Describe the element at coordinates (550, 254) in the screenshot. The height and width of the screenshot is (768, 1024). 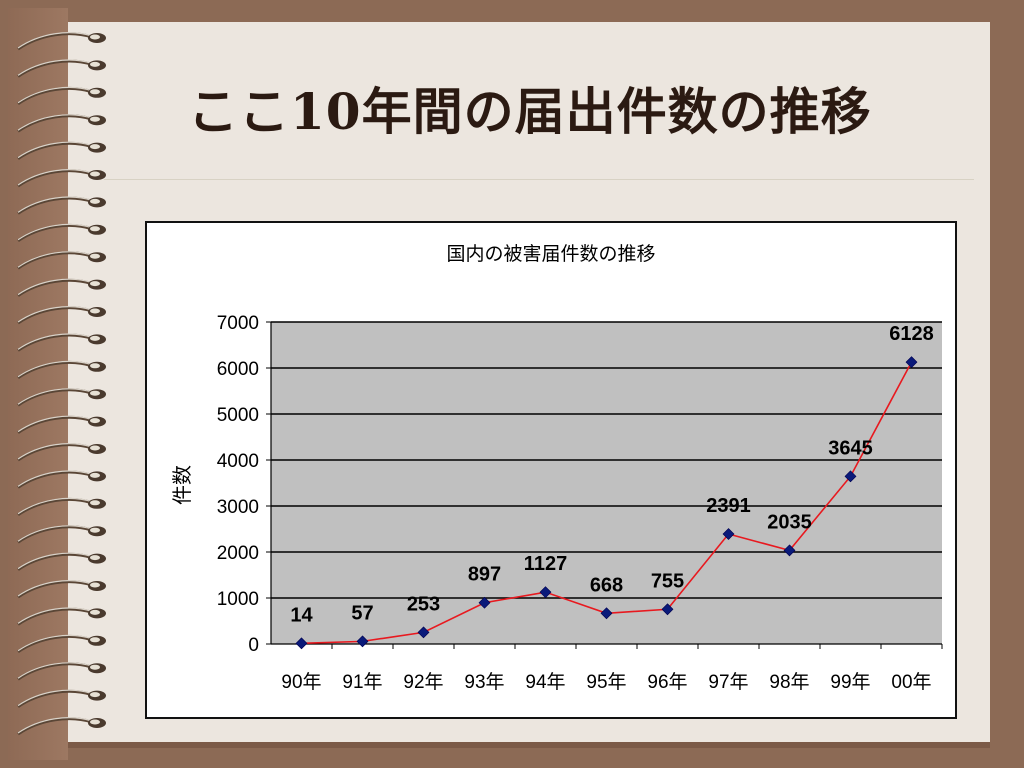
I see `chart-title: 国内の被害届件数の推移` at that location.